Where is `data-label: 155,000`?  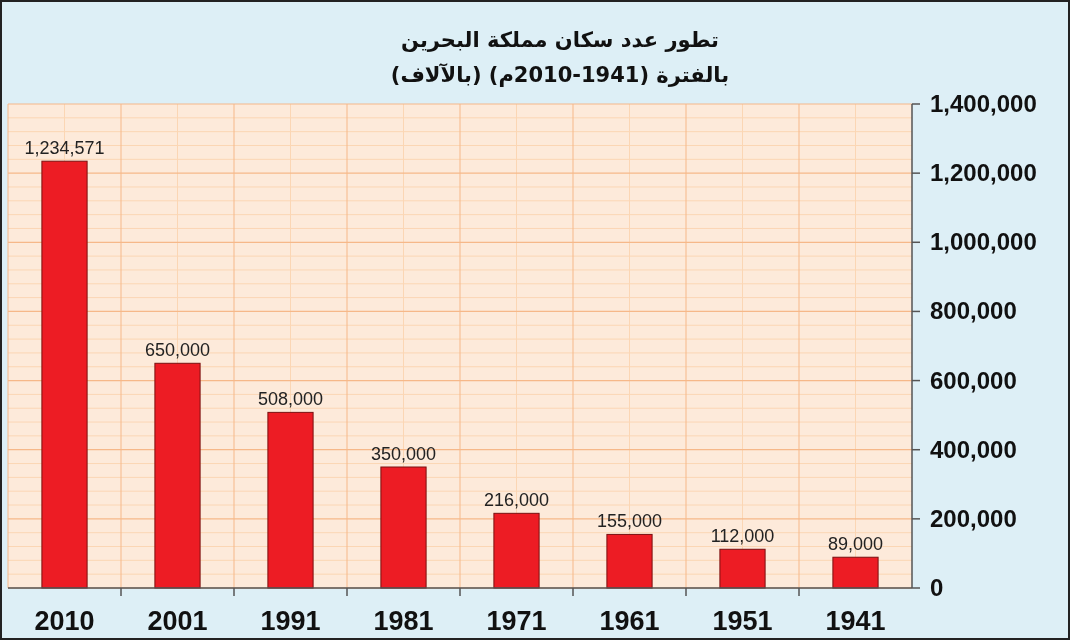 data-label: 155,000 is located at coordinates (629, 521).